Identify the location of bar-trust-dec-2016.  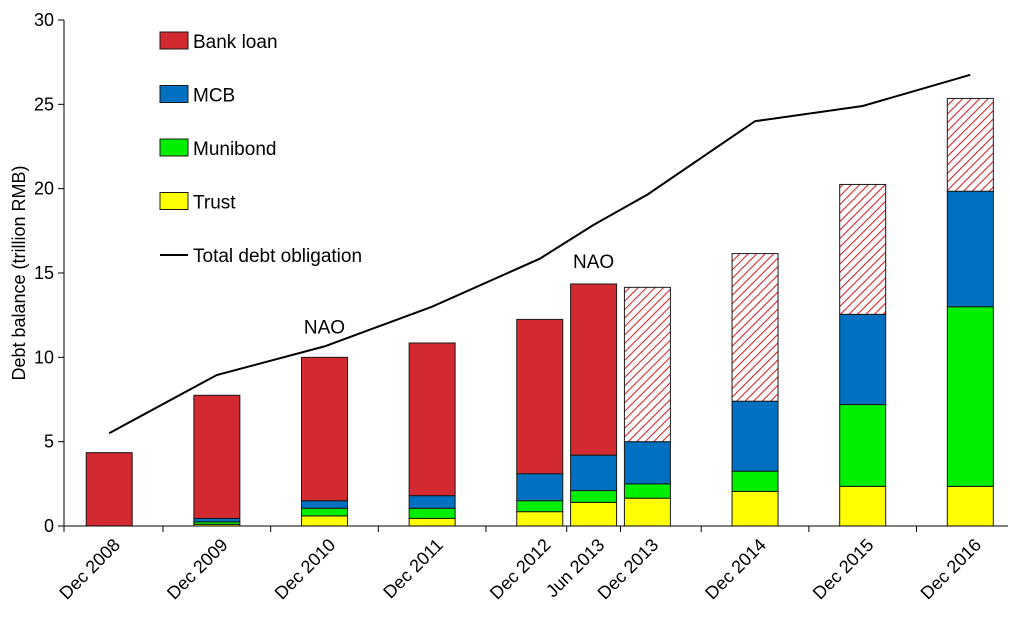
(970, 506).